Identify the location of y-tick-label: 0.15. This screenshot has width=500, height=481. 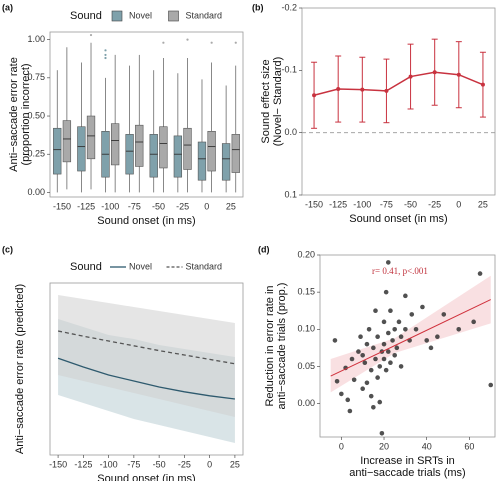
(306, 292).